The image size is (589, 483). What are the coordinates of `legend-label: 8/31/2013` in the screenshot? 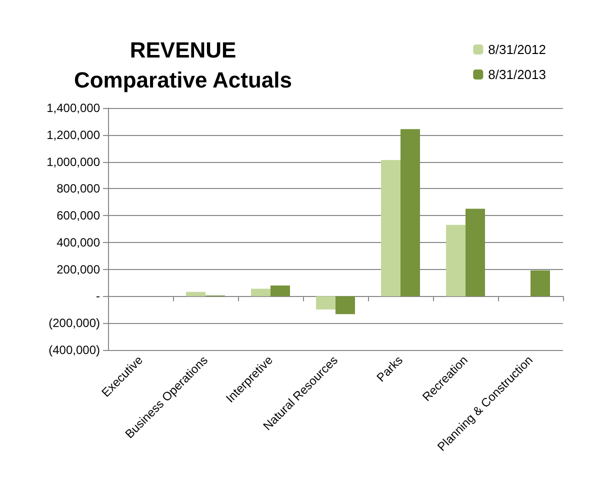 It's located at (517, 74).